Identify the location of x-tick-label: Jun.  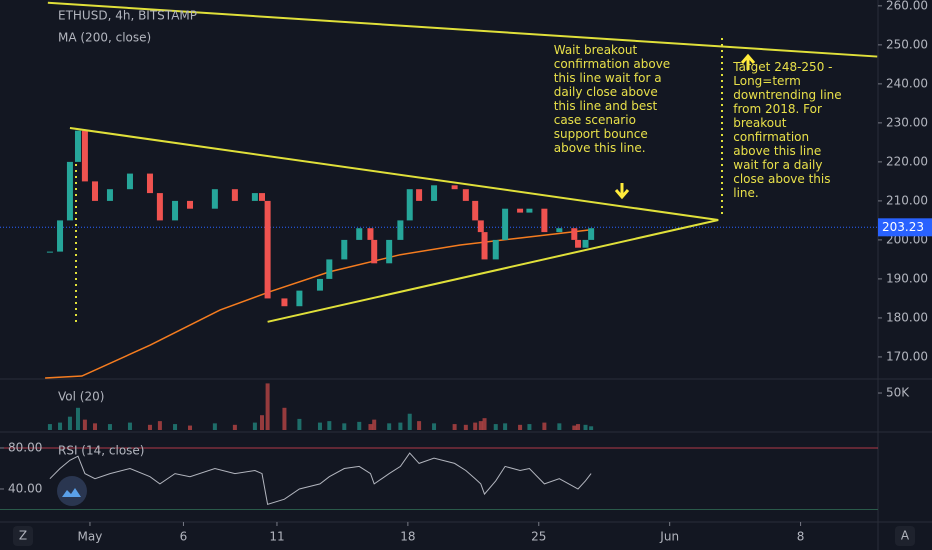
(669, 537).